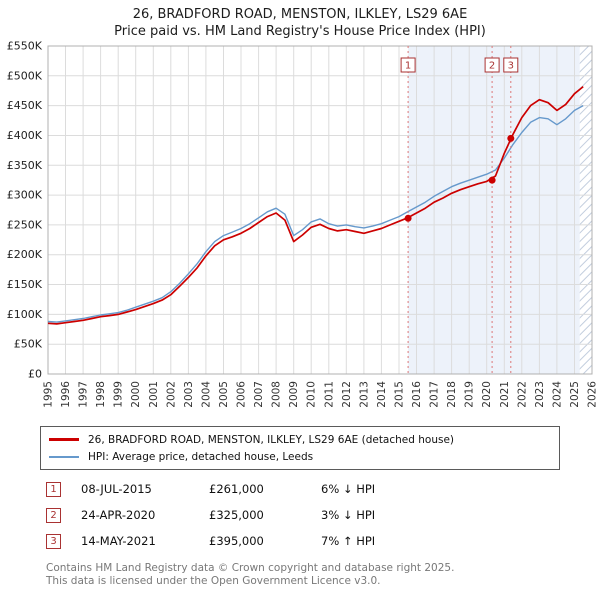  I want to click on y-tick-label: £100K, so click(25, 314).